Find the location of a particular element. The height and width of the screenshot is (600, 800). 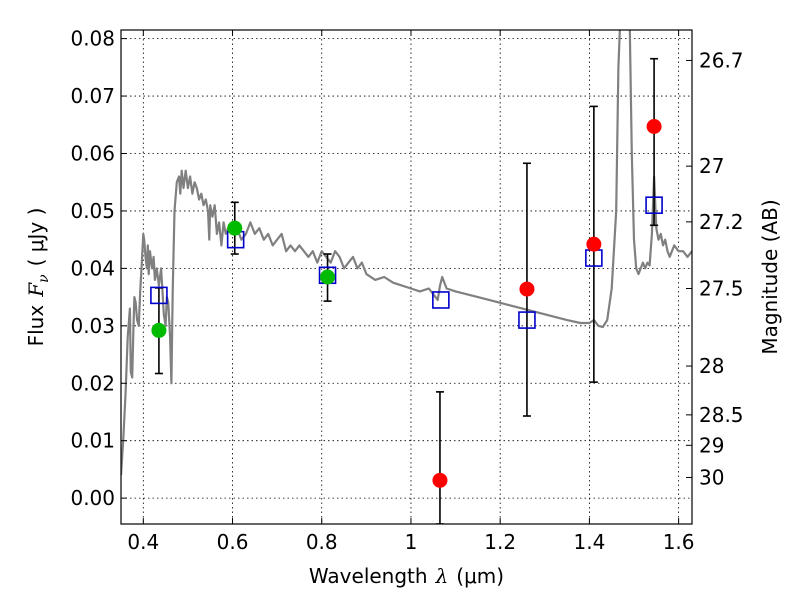

x-axis-label: Wavelength λ (μm) is located at coordinates (406, 576).